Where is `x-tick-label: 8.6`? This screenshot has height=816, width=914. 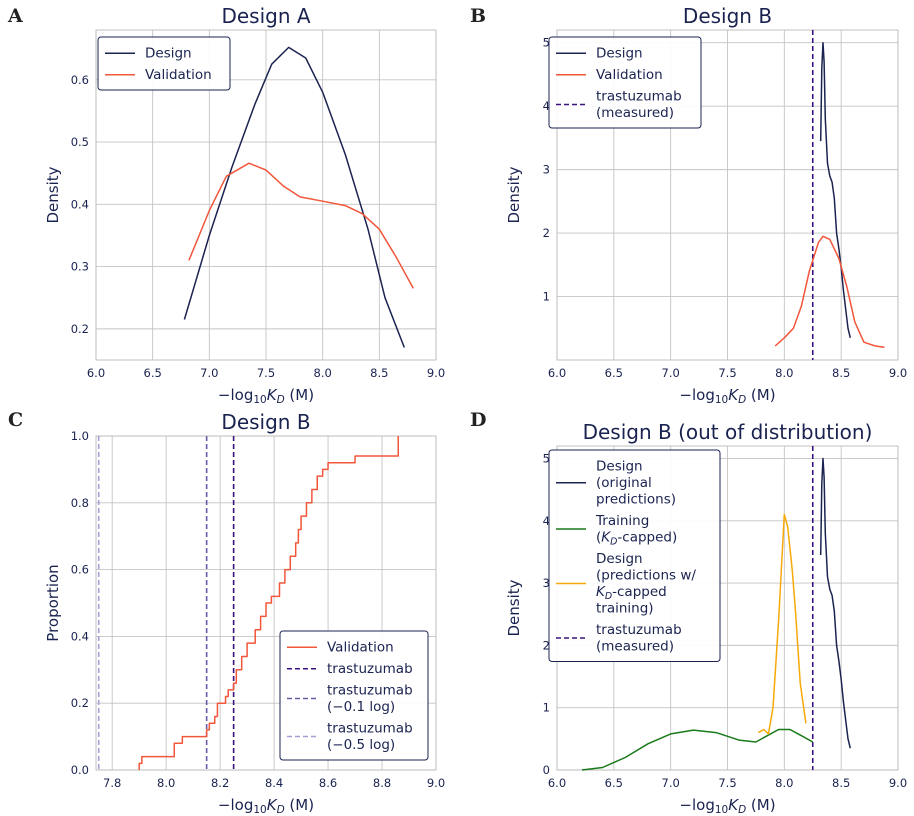
x-tick-label: 8.6 is located at coordinates (328, 783).